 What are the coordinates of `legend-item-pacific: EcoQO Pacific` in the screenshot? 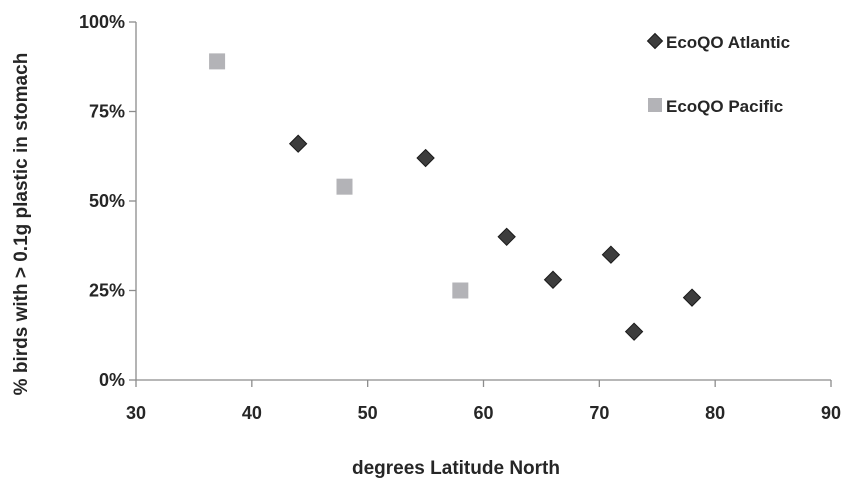 It's located at (715, 106).